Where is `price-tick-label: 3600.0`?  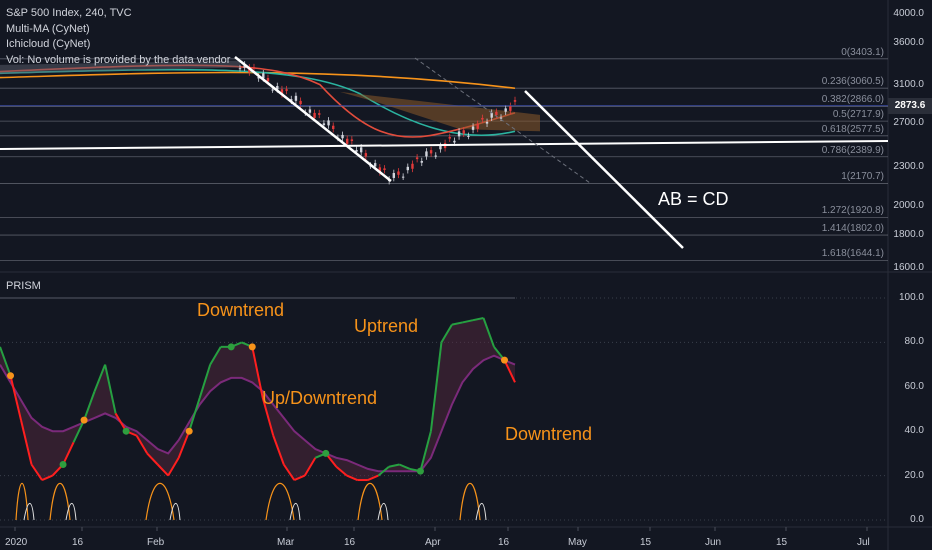
price-tick-label: 3600.0 is located at coordinates (908, 43).